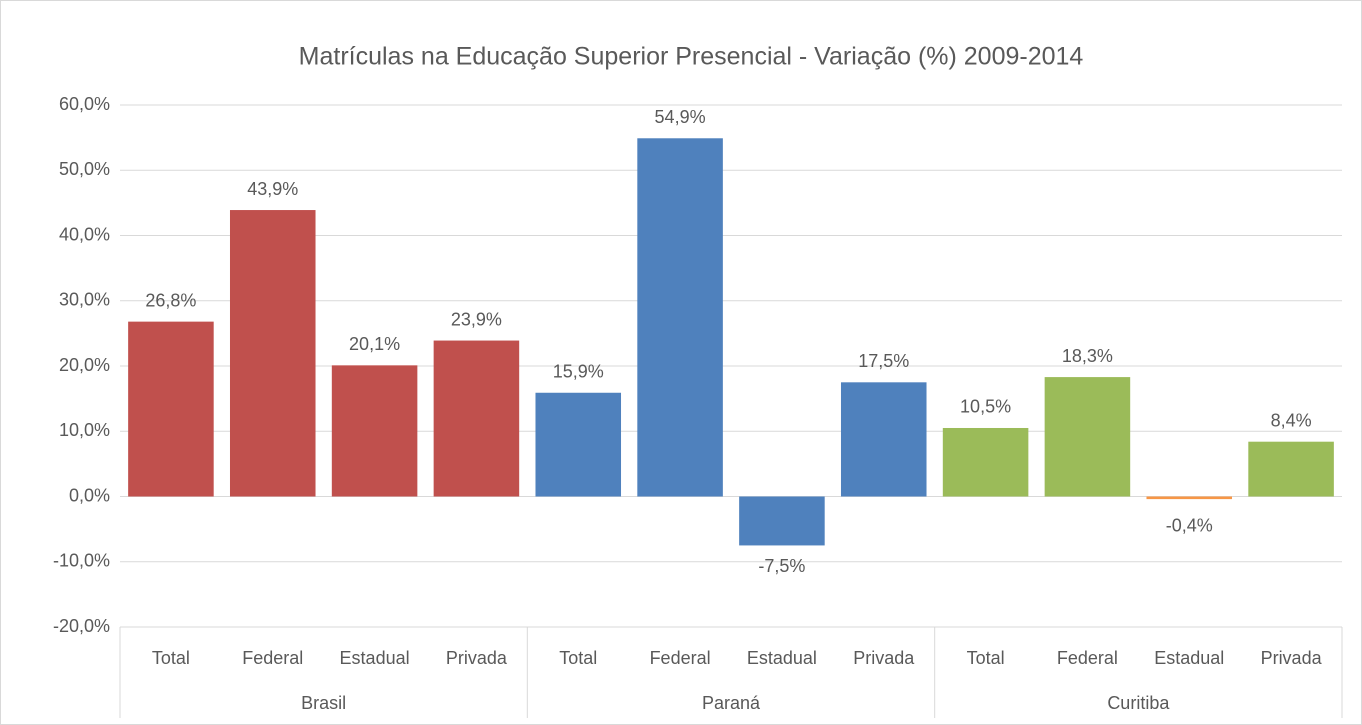 Image resolution: width=1362 pixels, height=725 pixels. I want to click on data-label: 17,5%, so click(883, 361).